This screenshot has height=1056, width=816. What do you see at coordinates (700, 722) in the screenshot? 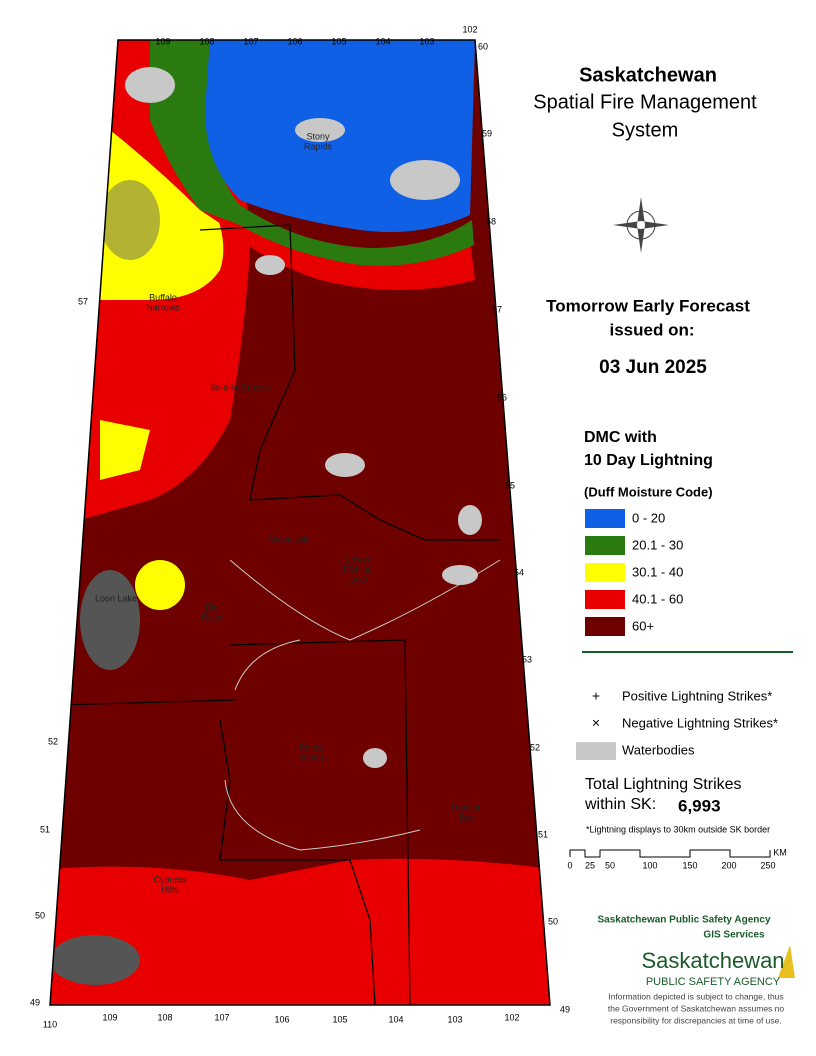
I see `symbol-label: Negative Lightning Strikes*` at bounding box center [700, 722].